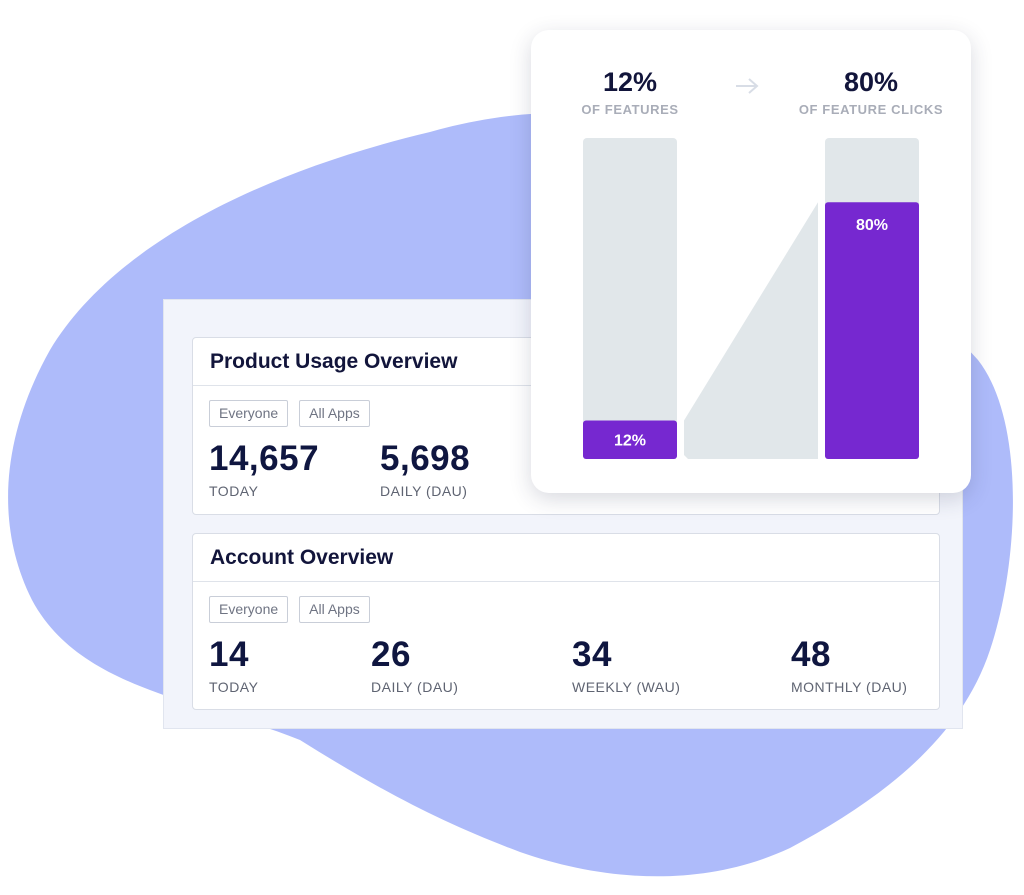 The image size is (1024, 895). I want to click on account-overview-title: Account Overview, so click(302, 557).